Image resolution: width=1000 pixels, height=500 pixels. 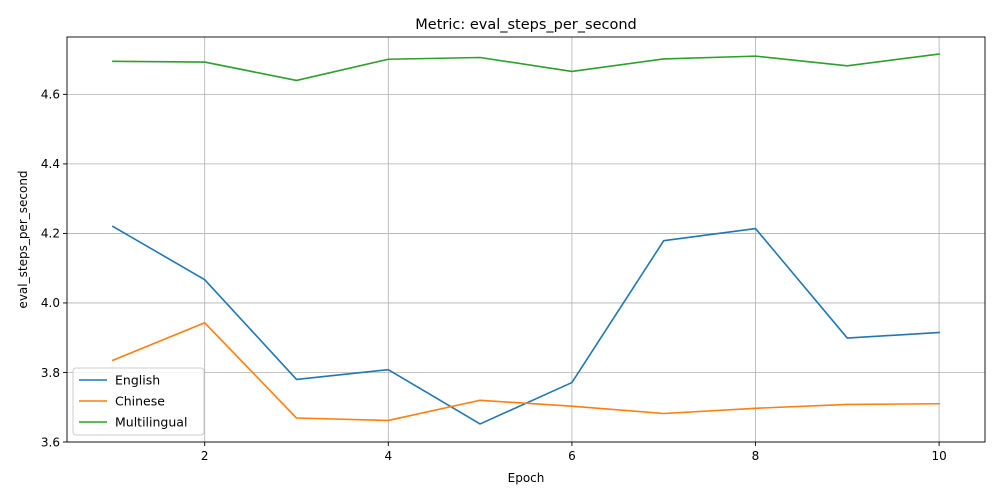 I want to click on x-tick-label: 2, so click(x=205, y=456).